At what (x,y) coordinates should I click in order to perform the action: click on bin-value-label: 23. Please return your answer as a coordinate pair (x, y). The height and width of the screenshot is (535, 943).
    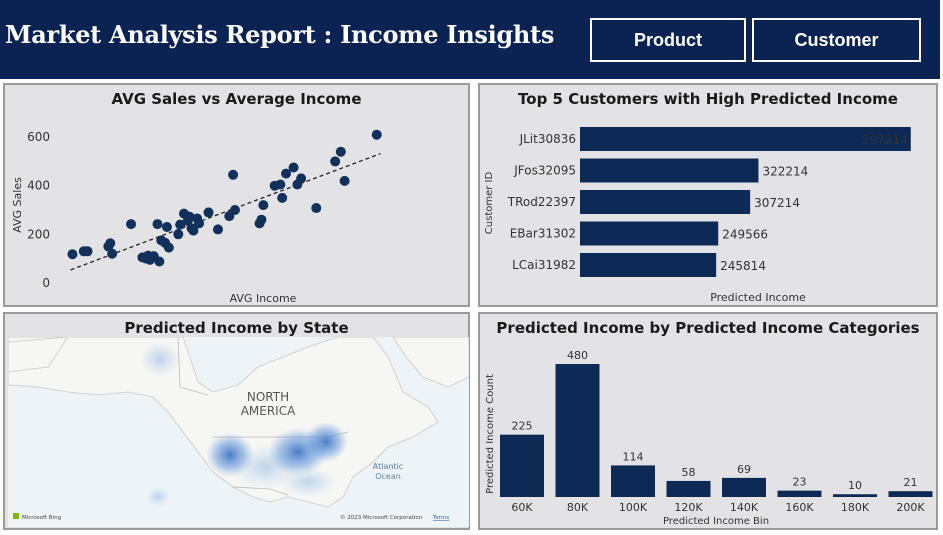
    Looking at the image, I should click on (800, 482).